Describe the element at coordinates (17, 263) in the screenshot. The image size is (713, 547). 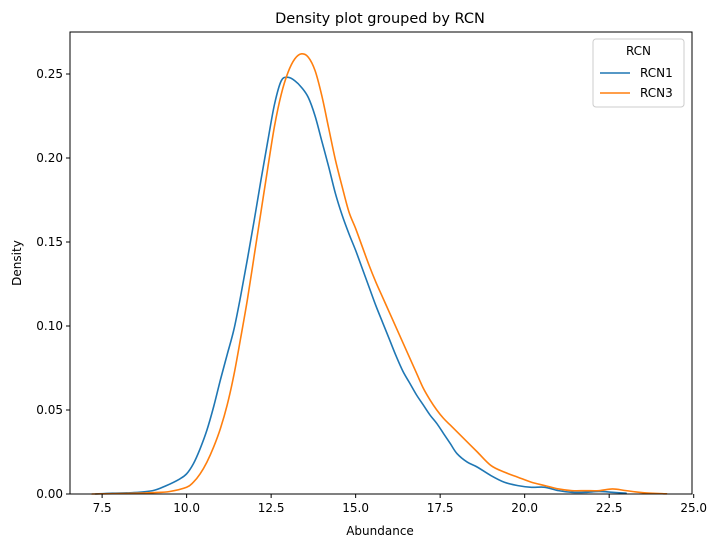
I see `y-axis-label: Density` at that location.